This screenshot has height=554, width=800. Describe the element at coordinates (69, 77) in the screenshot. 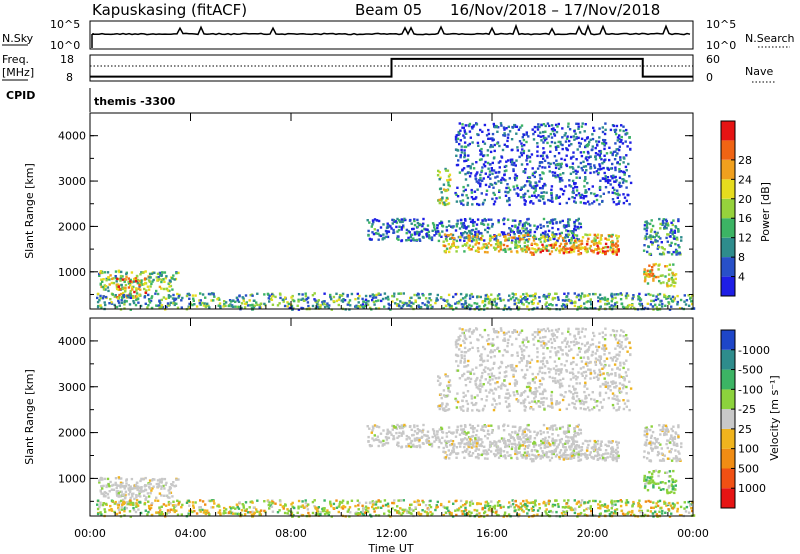

I see `freq-left-tick-bottom: 8` at that location.